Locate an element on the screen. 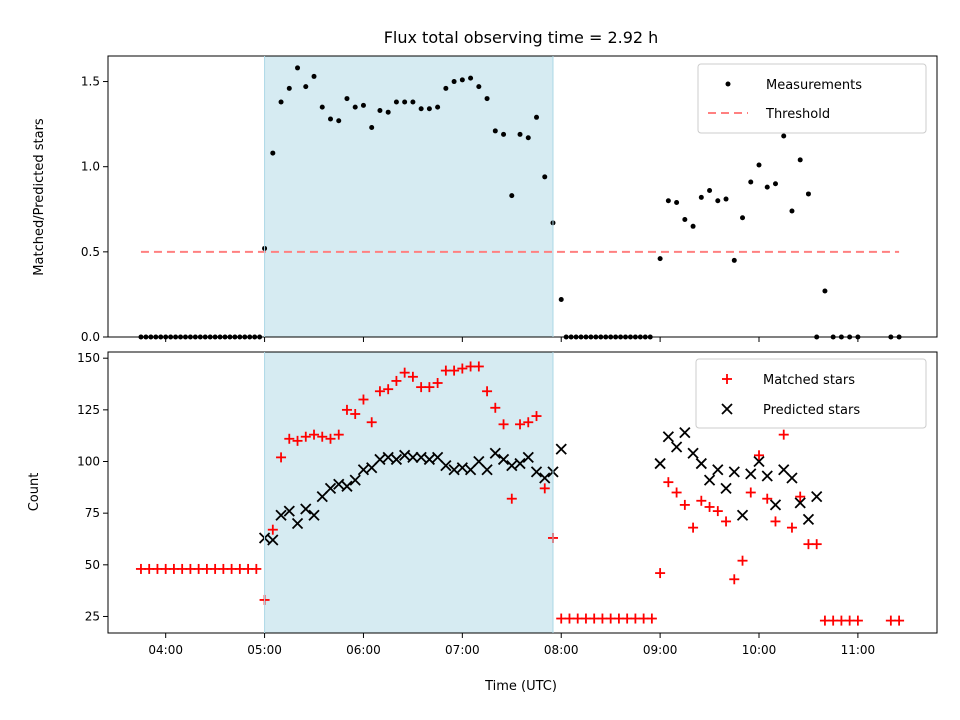 The width and height of the screenshot is (960, 720). legend-predicted-glyph is located at coordinates (727, 409).